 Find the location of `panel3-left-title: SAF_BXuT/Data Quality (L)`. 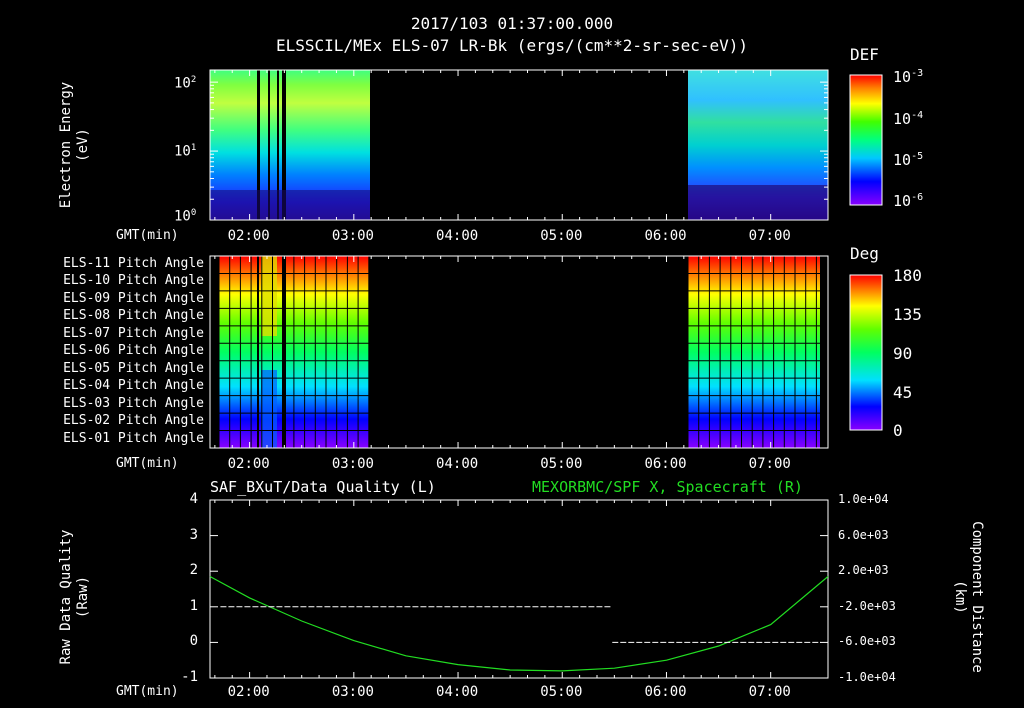

panel3-left-title: SAF_BXuT/Data Quality (L) is located at coordinates (323, 487).